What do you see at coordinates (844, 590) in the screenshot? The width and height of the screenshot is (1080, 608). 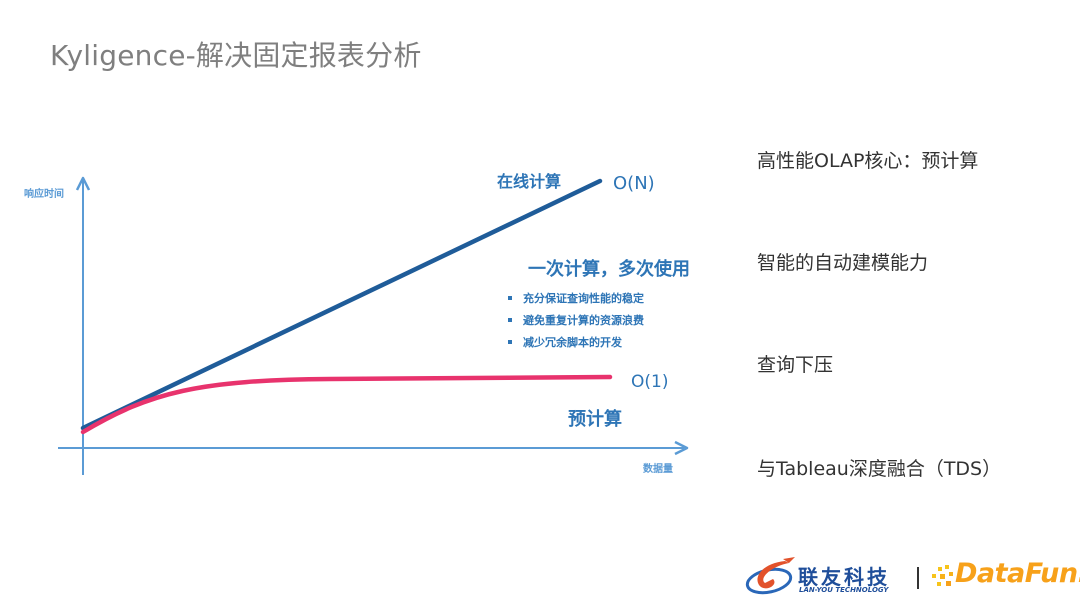 I see `lanyou-name-en: LAN-YOU TECHNOLOGY` at bounding box center [844, 590].